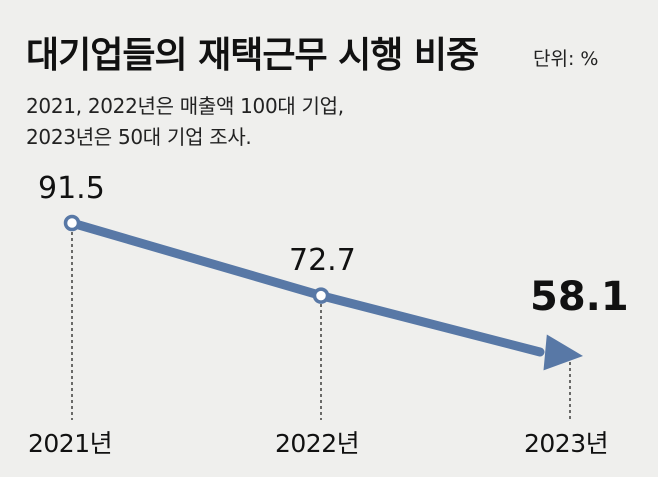 Image resolution: width=658 pixels, height=477 pixels. Describe the element at coordinates (563, 352) in the screenshot. I see `arrowhead` at that location.